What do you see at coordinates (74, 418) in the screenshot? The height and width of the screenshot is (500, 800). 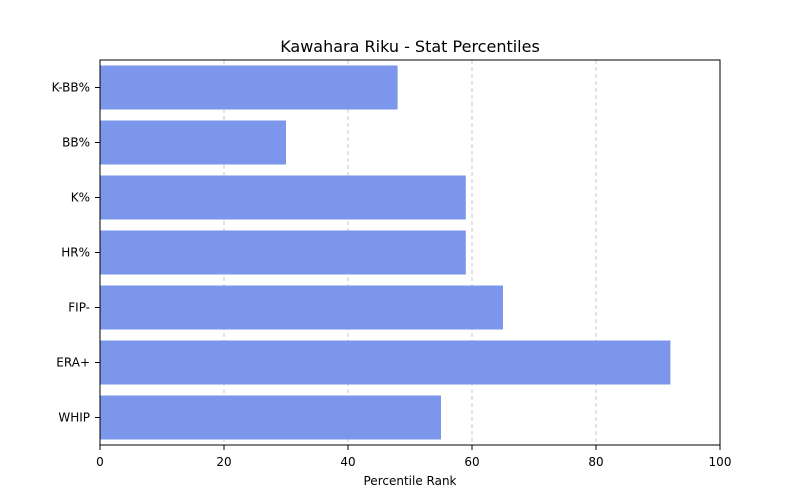 I see `y-tick-label: WHIP` at bounding box center [74, 418].